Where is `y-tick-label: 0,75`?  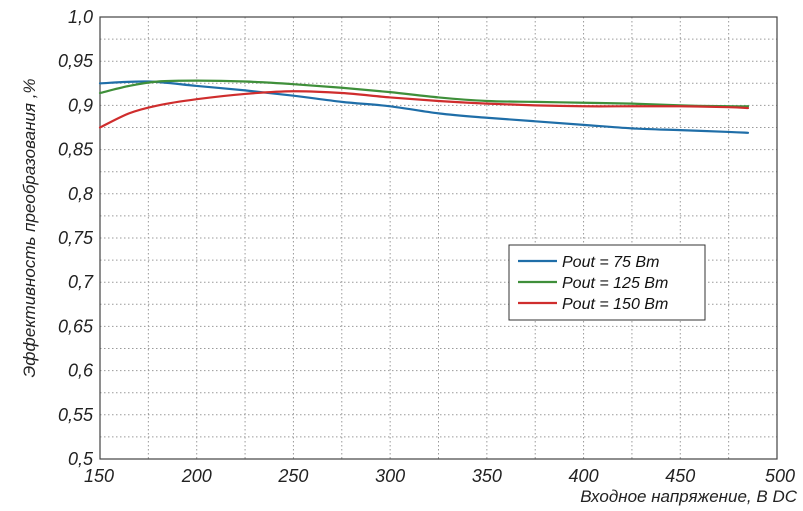 y-tick-label: 0,75 is located at coordinates (76, 238).